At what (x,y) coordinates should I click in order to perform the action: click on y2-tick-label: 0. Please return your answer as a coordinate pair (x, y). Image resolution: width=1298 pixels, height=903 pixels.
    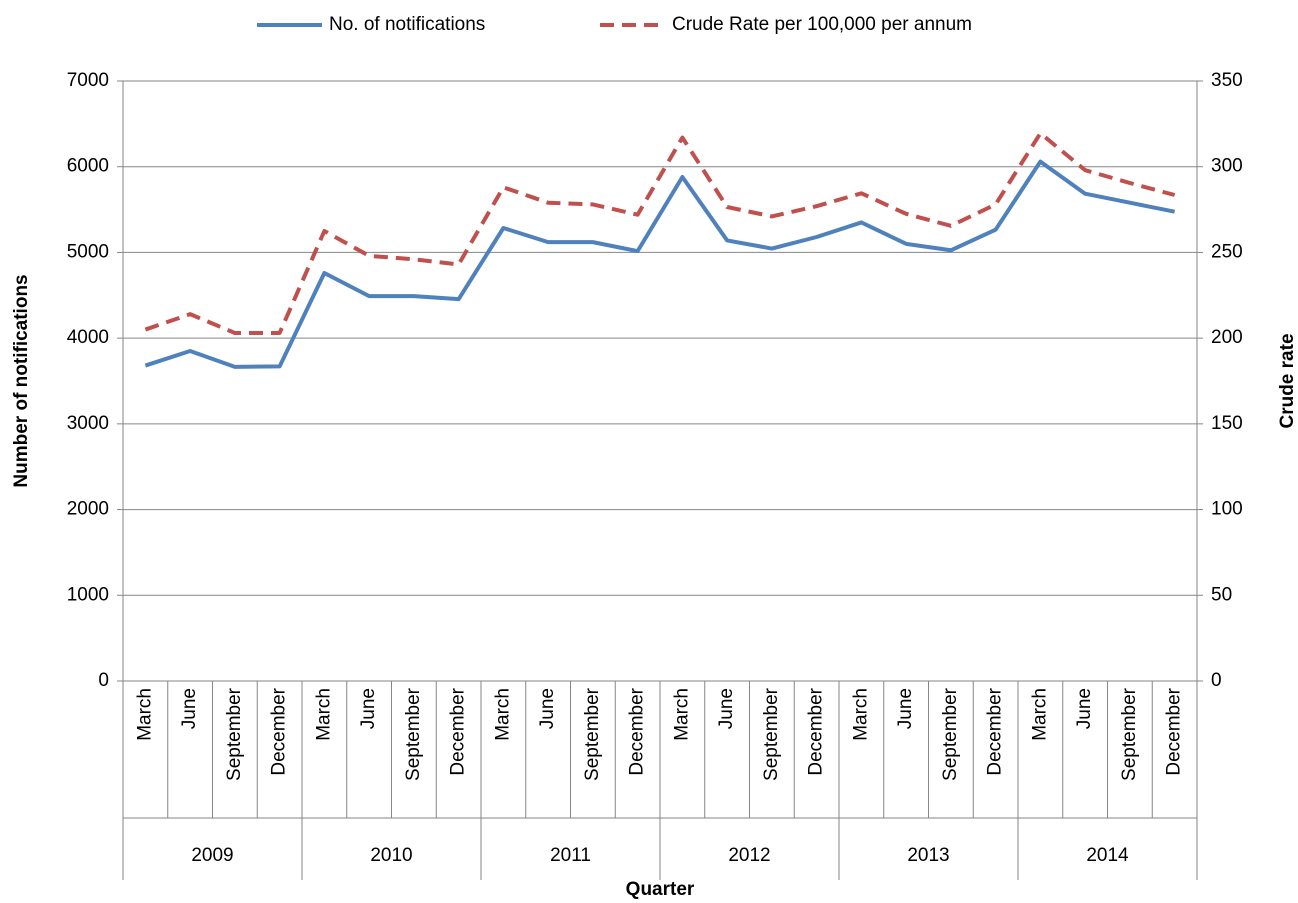
    Looking at the image, I should click on (1216, 680).